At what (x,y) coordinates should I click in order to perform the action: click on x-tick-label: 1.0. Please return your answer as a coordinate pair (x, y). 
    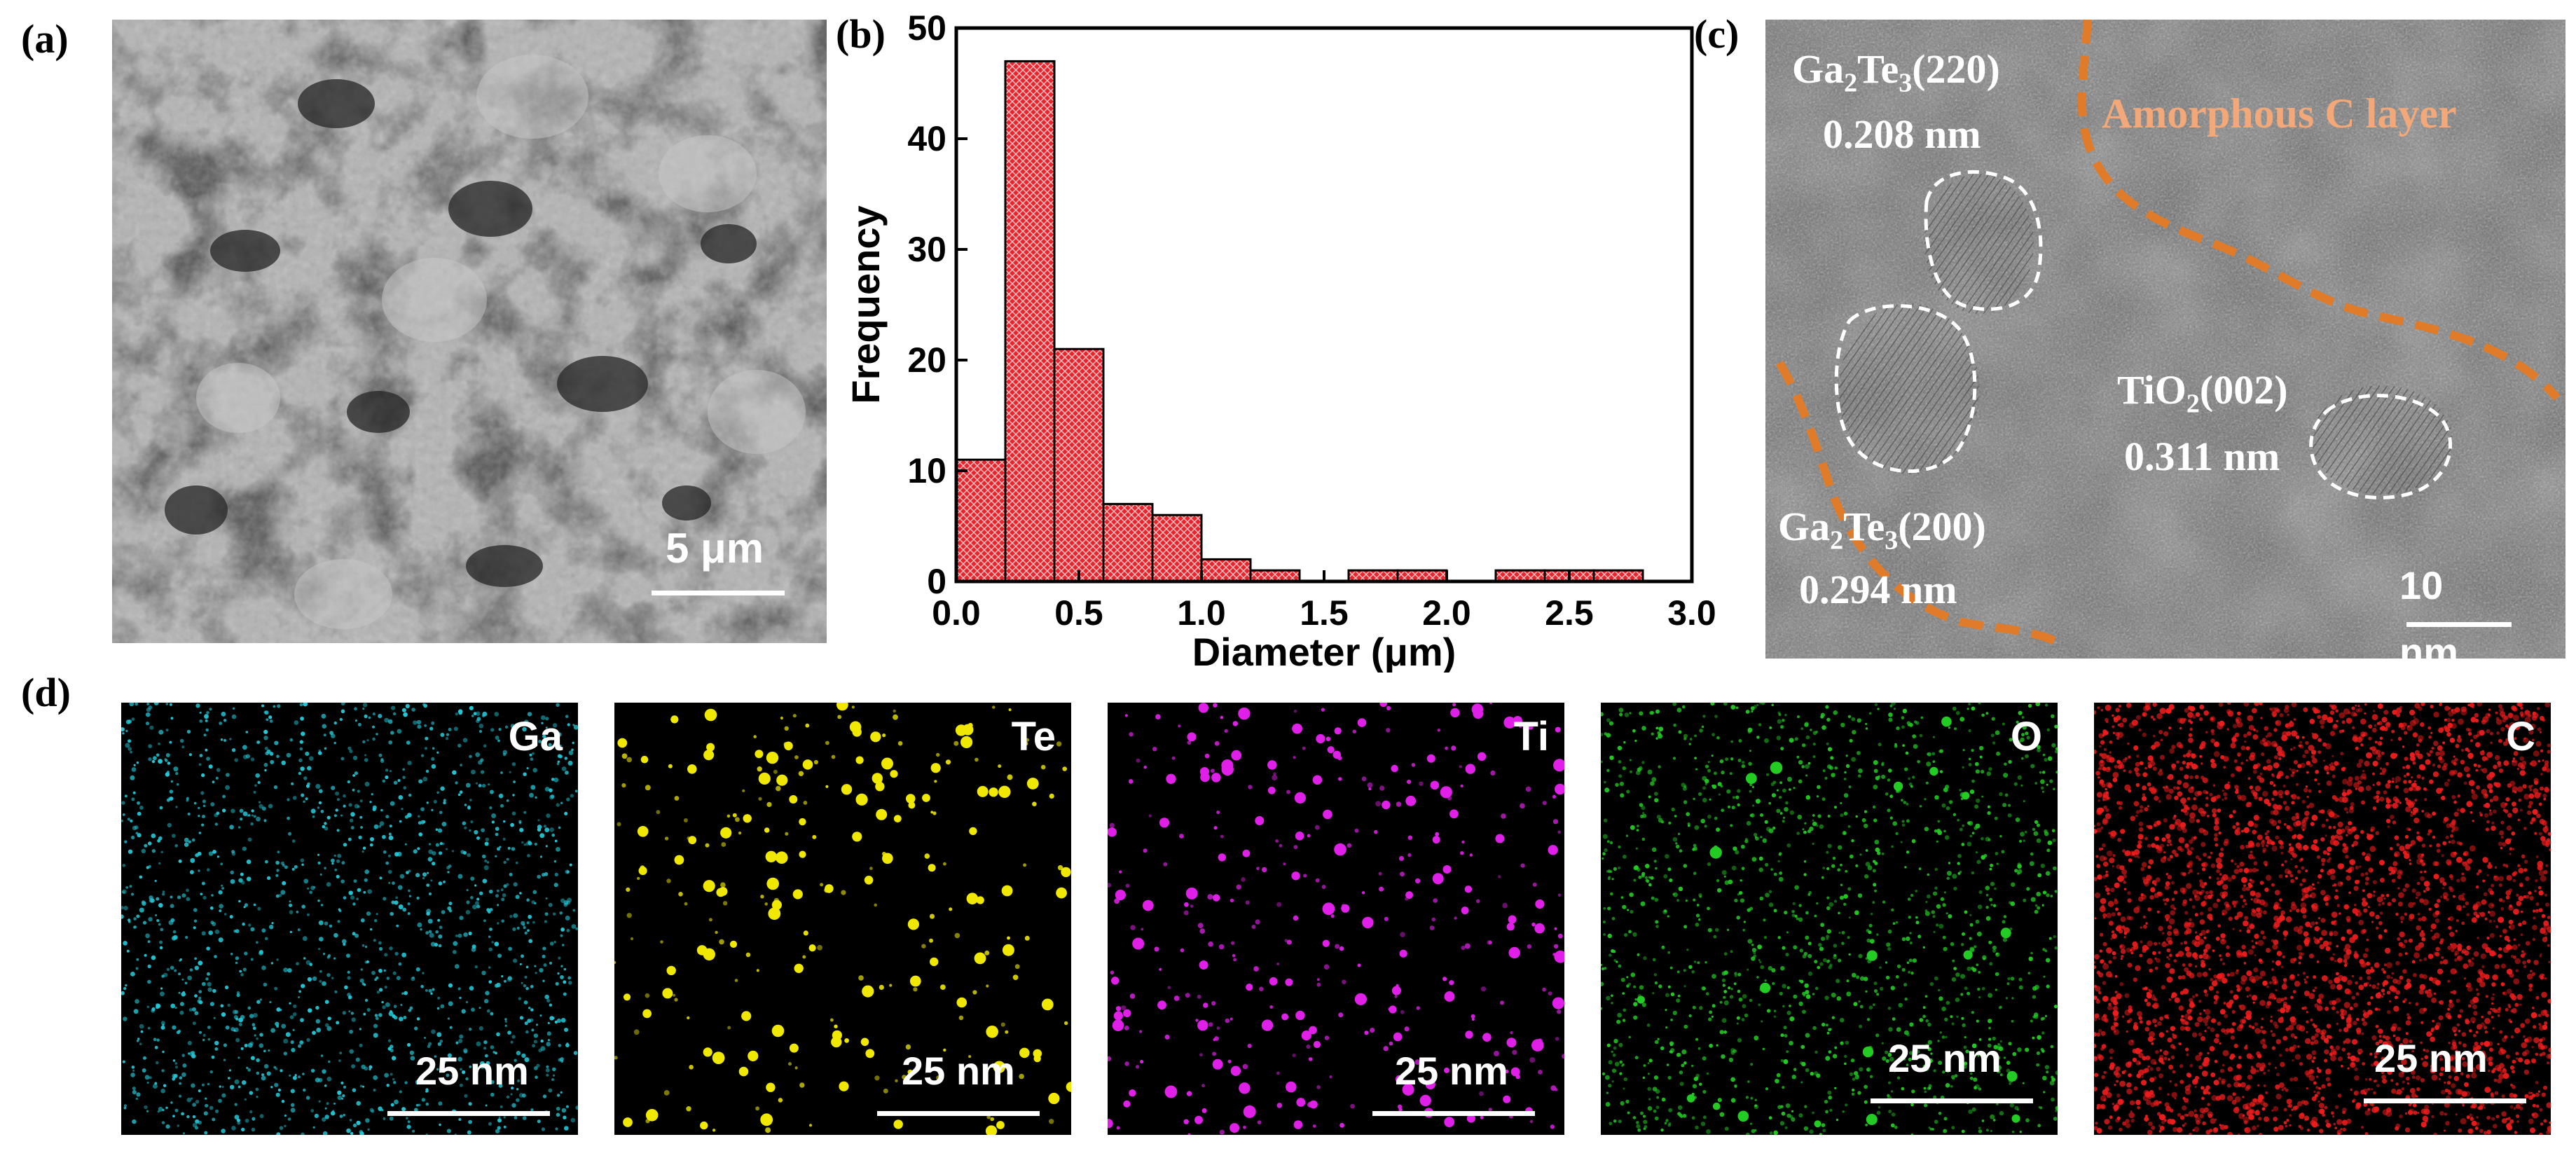
    Looking at the image, I should click on (1201, 613).